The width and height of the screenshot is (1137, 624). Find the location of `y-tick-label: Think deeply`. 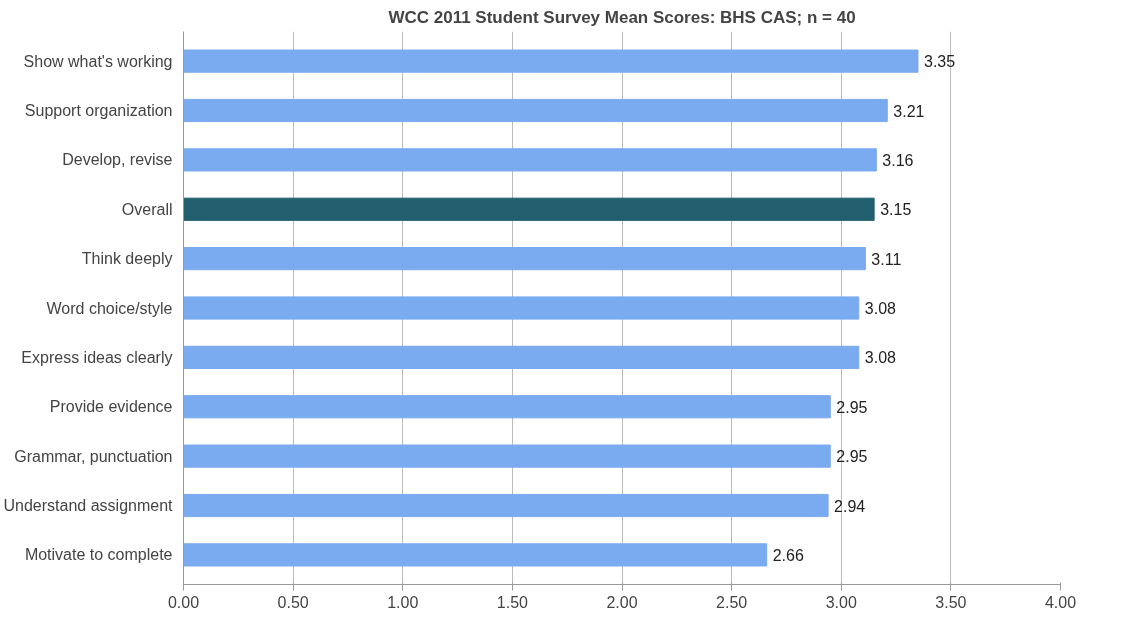

y-tick-label: Think deeply is located at coordinates (127, 259).